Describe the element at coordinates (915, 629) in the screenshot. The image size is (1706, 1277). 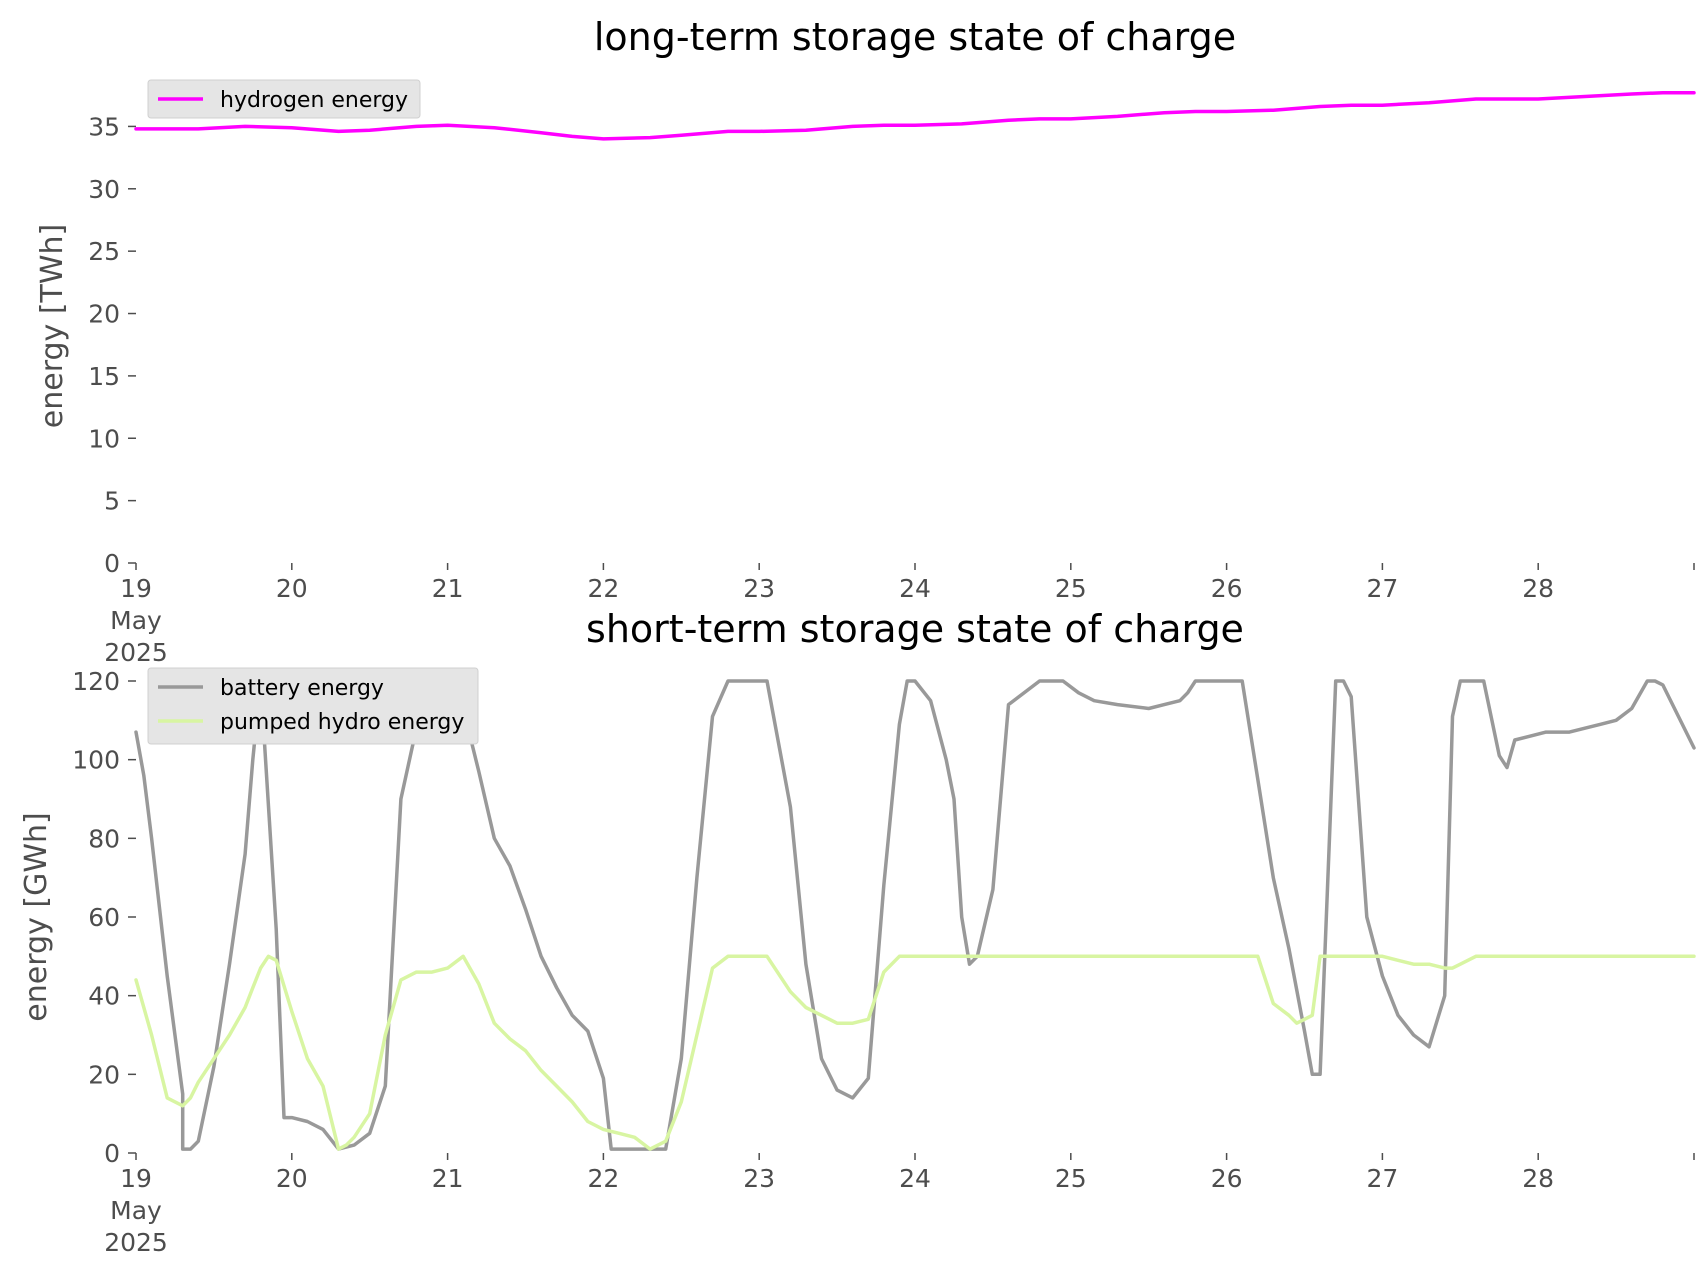
I see `chart-title: short-term storage state of charge` at that location.